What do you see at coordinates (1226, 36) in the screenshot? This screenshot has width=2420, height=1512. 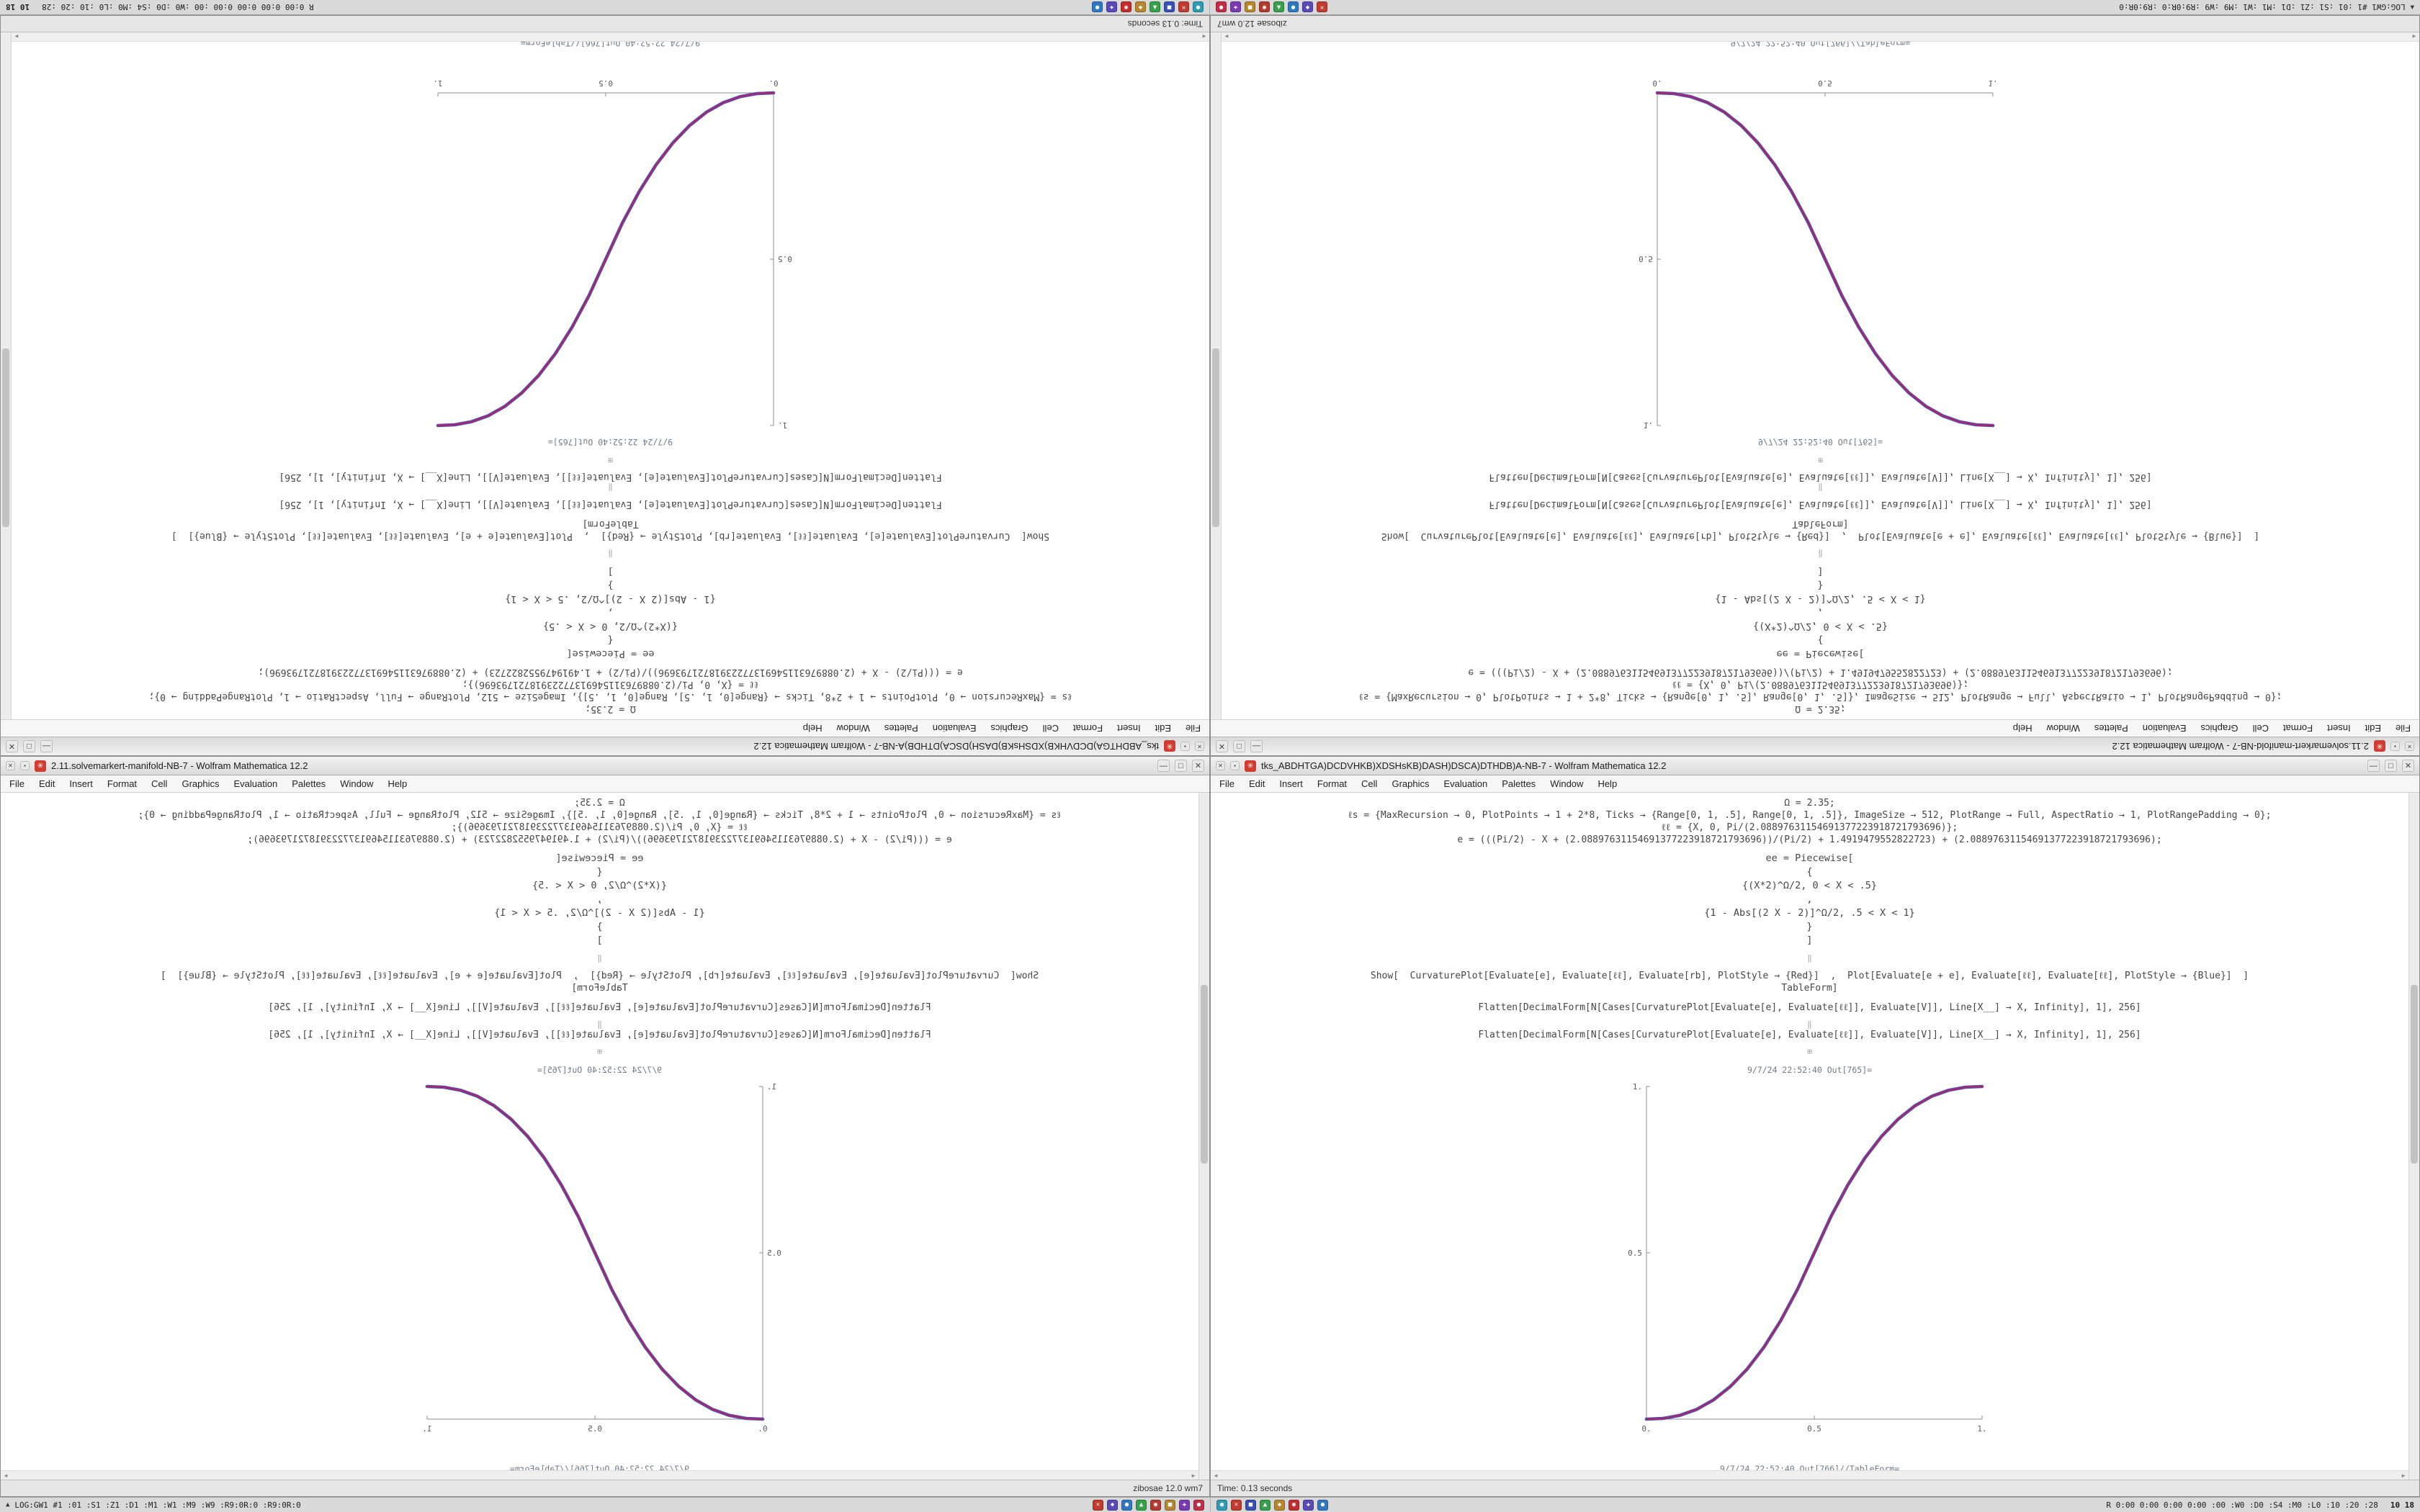 I see `scroll-right-icon: ►` at bounding box center [1226, 36].